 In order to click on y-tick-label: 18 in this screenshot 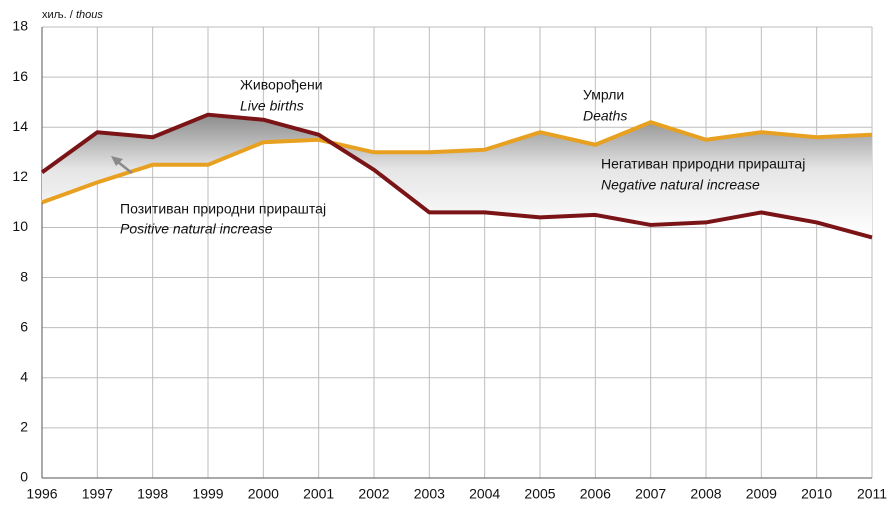, I will do `click(20, 26)`.